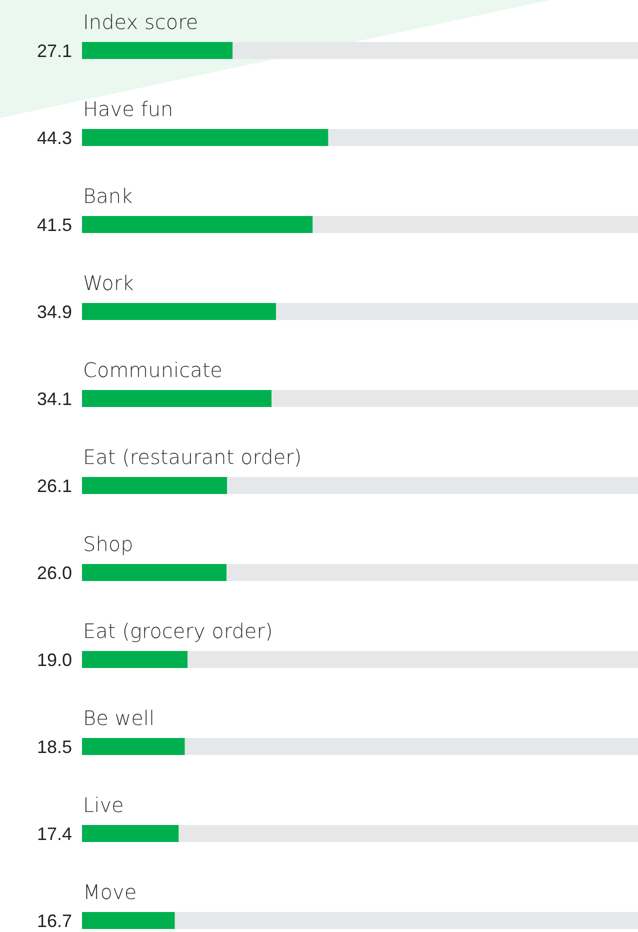  What do you see at coordinates (54, 834) in the screenshot?
I see `data-label: 17.4` at bounding box center [54, 834].